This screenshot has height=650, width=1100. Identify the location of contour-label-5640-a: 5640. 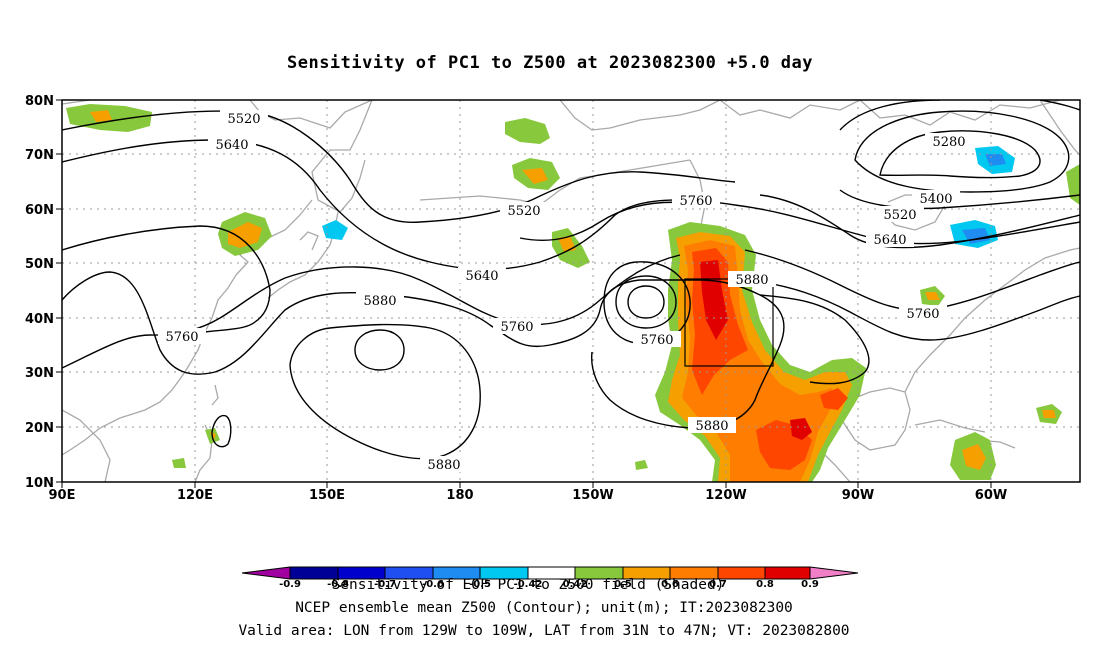
(232, 144).